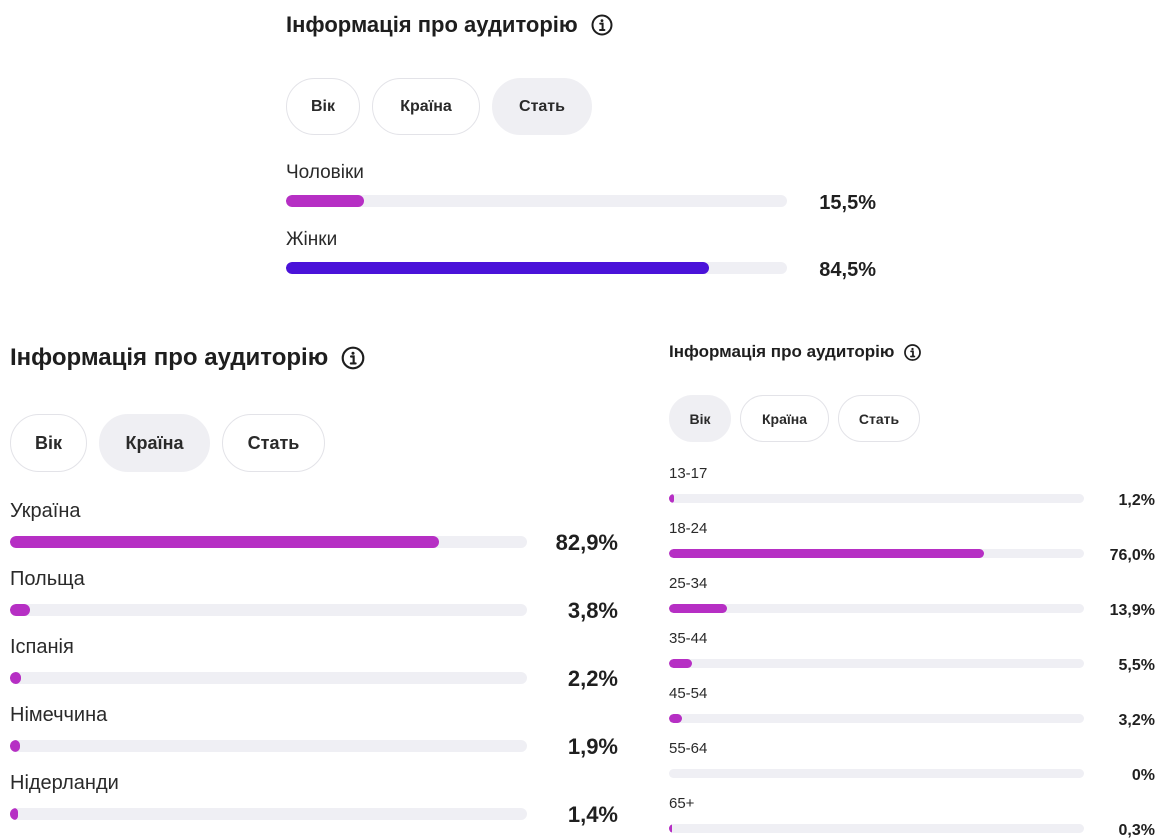 This screenshot has height=840, width=1166. I want to click on percent-value: 0,3%, so click(1136, 830).